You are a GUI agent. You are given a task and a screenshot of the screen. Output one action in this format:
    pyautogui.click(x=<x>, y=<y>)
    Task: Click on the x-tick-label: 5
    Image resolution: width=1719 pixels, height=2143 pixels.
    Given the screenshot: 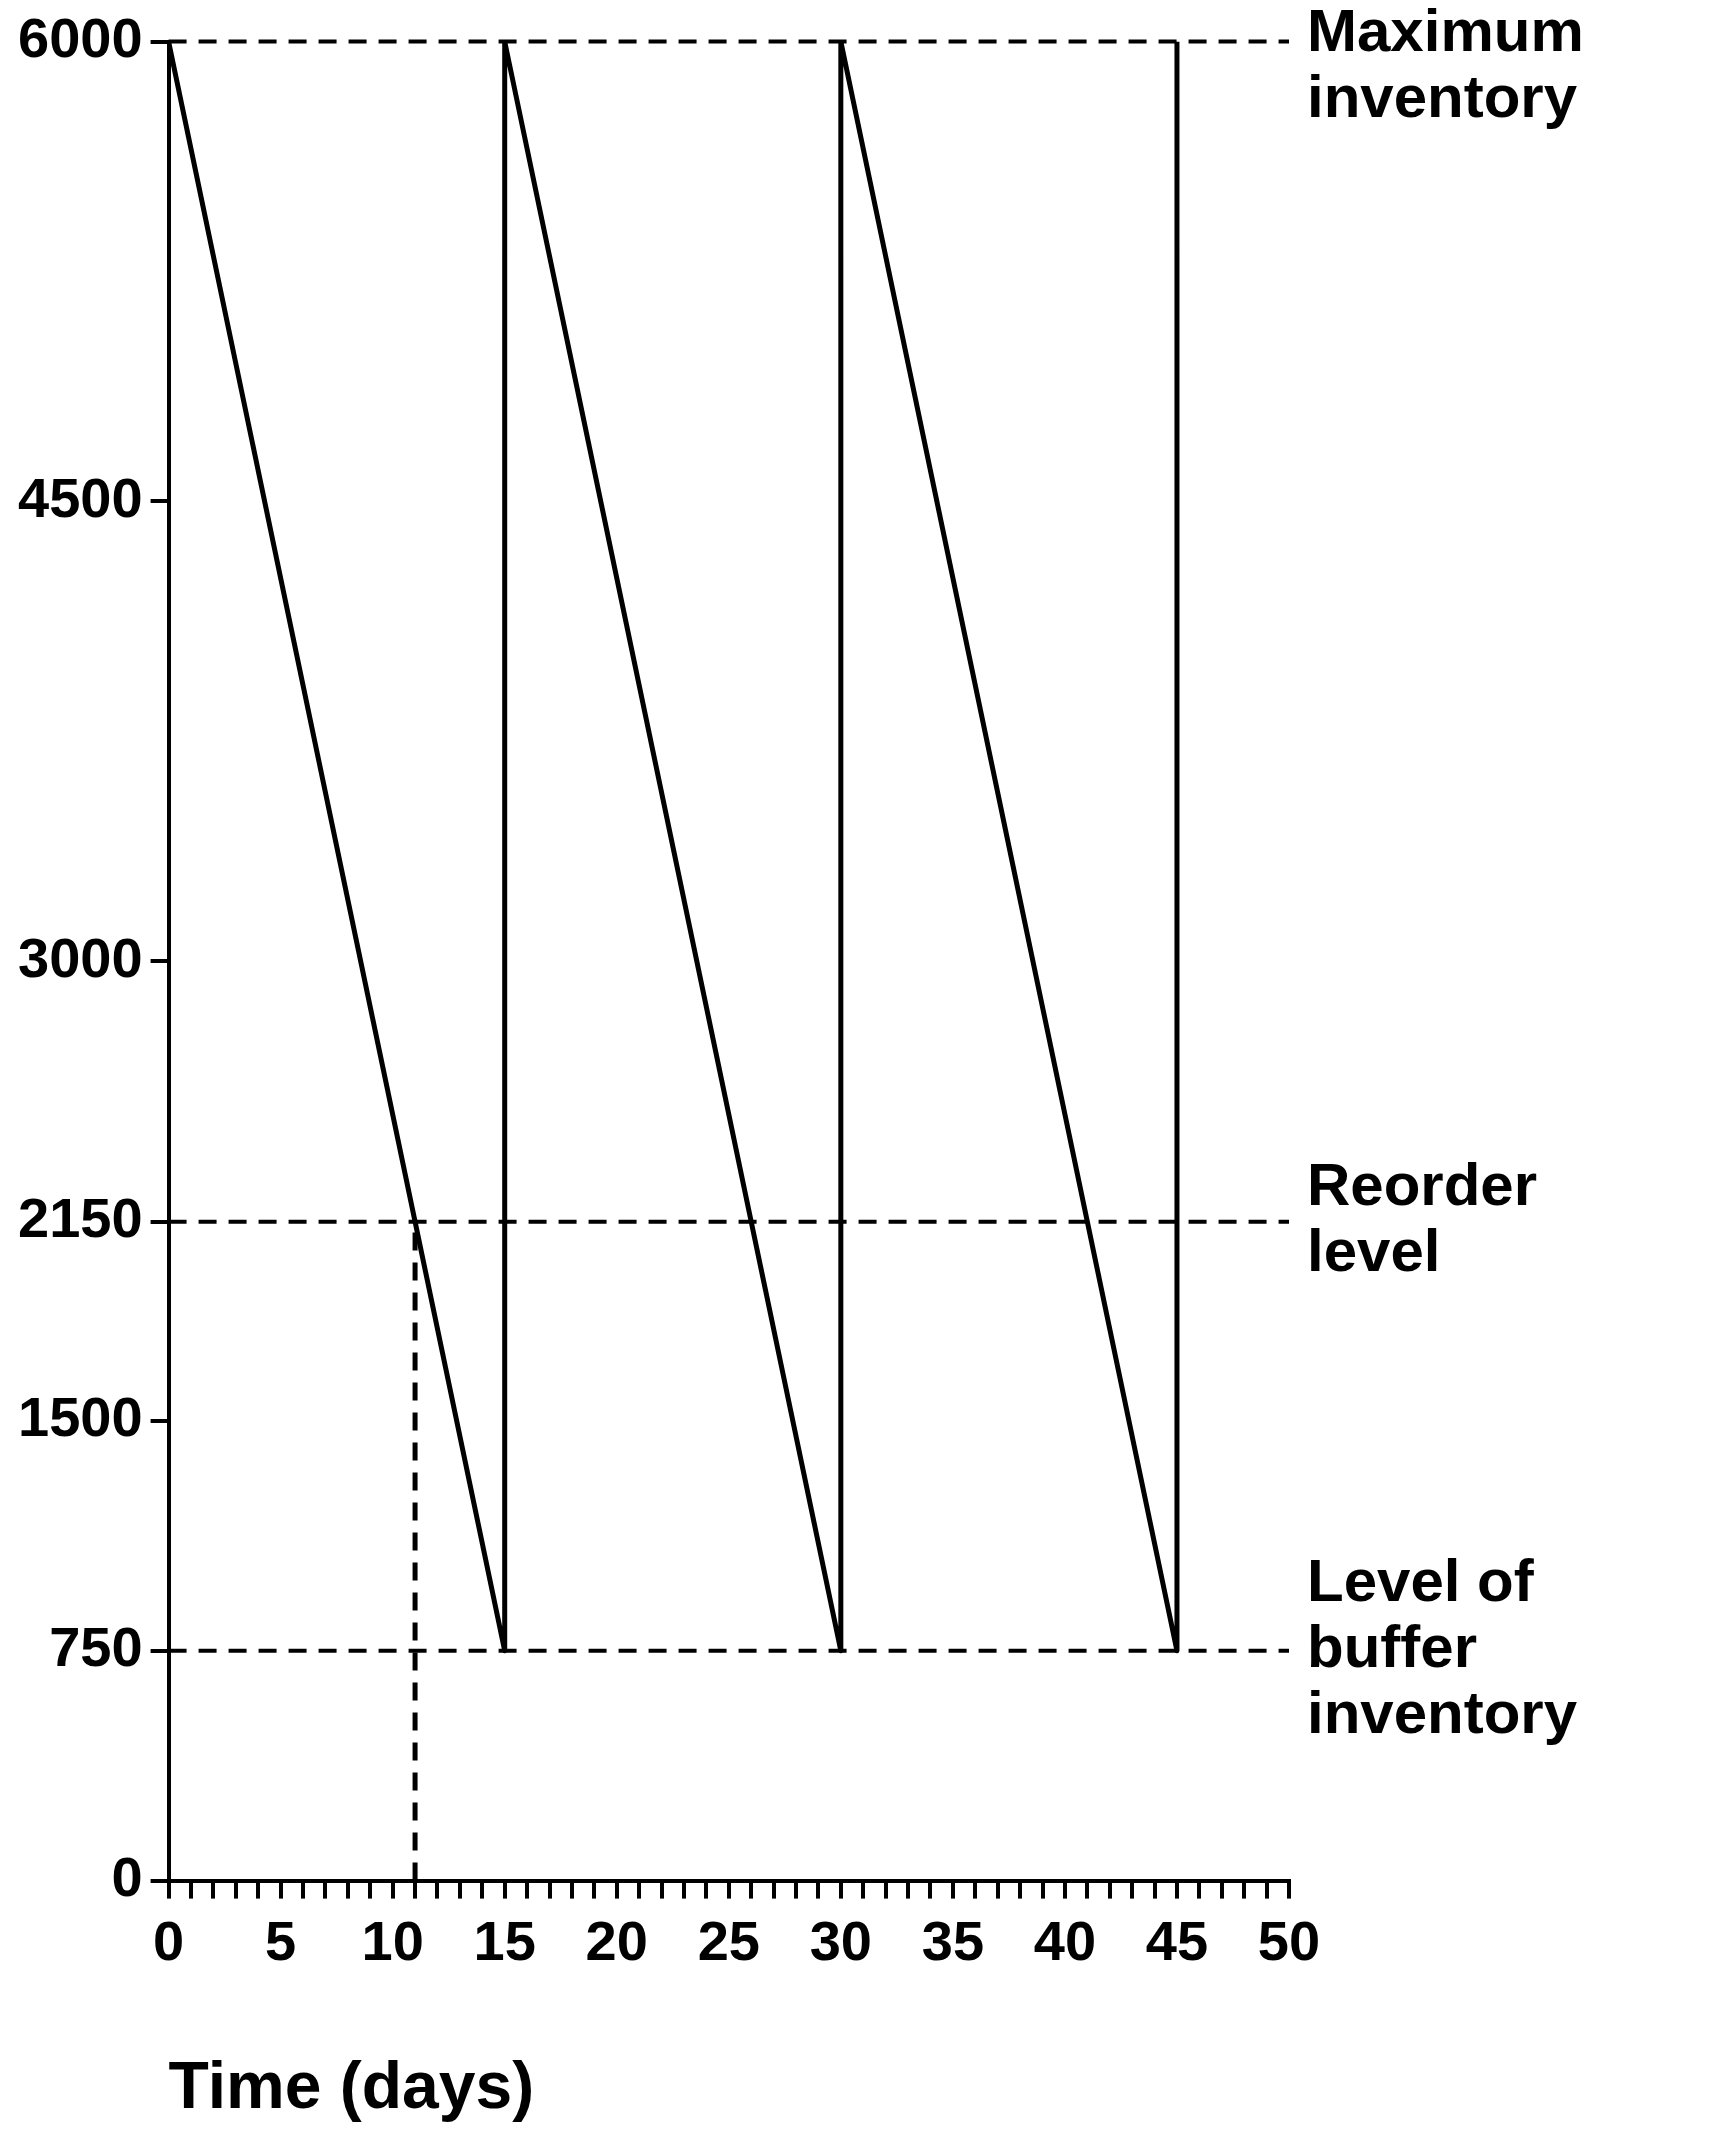 What is the action you would take?
    pyautogui.click(x=281, y=1940)
    